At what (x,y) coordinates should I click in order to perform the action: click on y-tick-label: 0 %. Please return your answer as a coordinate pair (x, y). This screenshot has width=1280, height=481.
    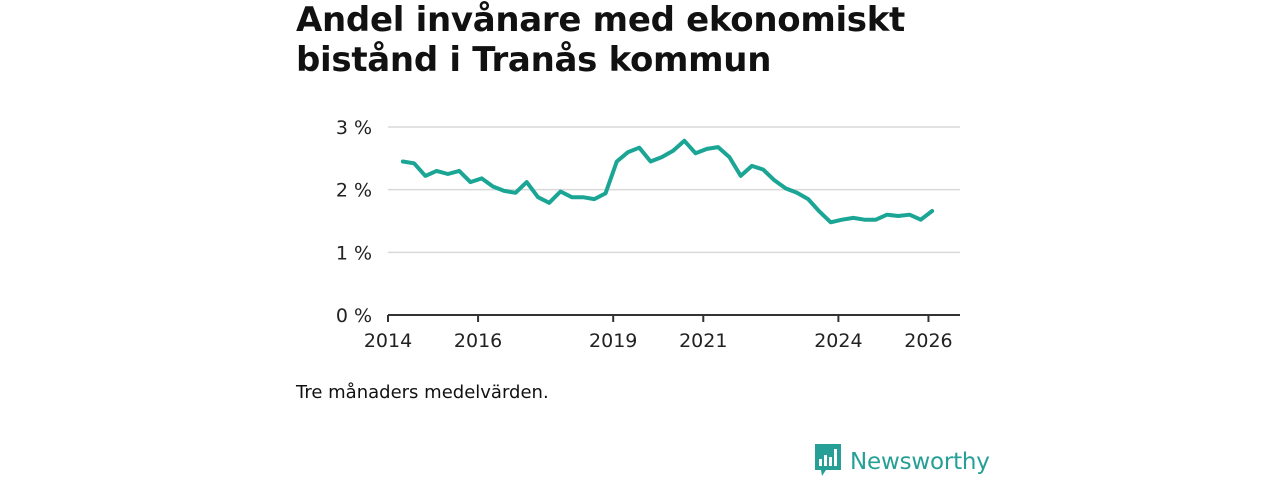
    Looking at the image, I should click on (354, 316).